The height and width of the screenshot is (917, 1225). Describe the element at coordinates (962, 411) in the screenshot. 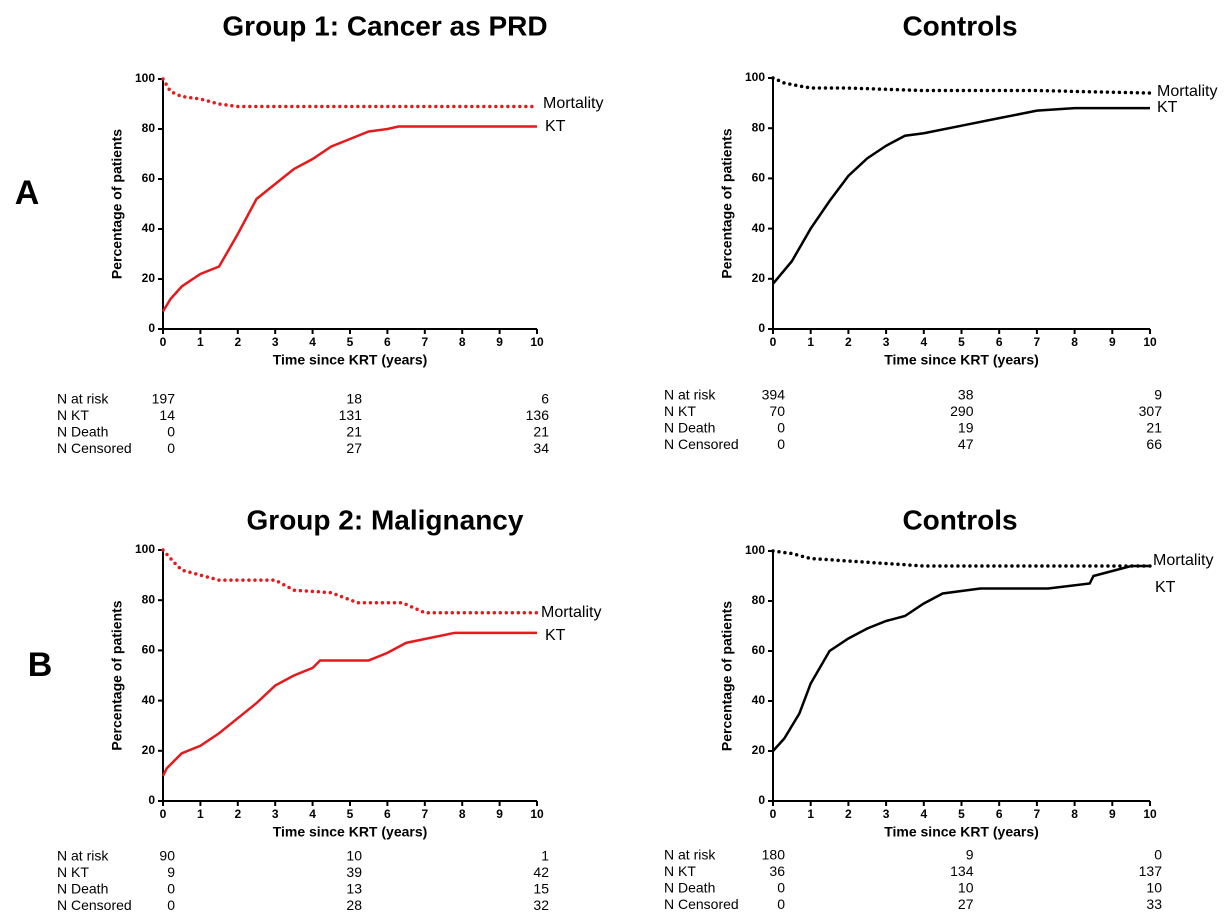

I see `risk-value: 290` at that location.